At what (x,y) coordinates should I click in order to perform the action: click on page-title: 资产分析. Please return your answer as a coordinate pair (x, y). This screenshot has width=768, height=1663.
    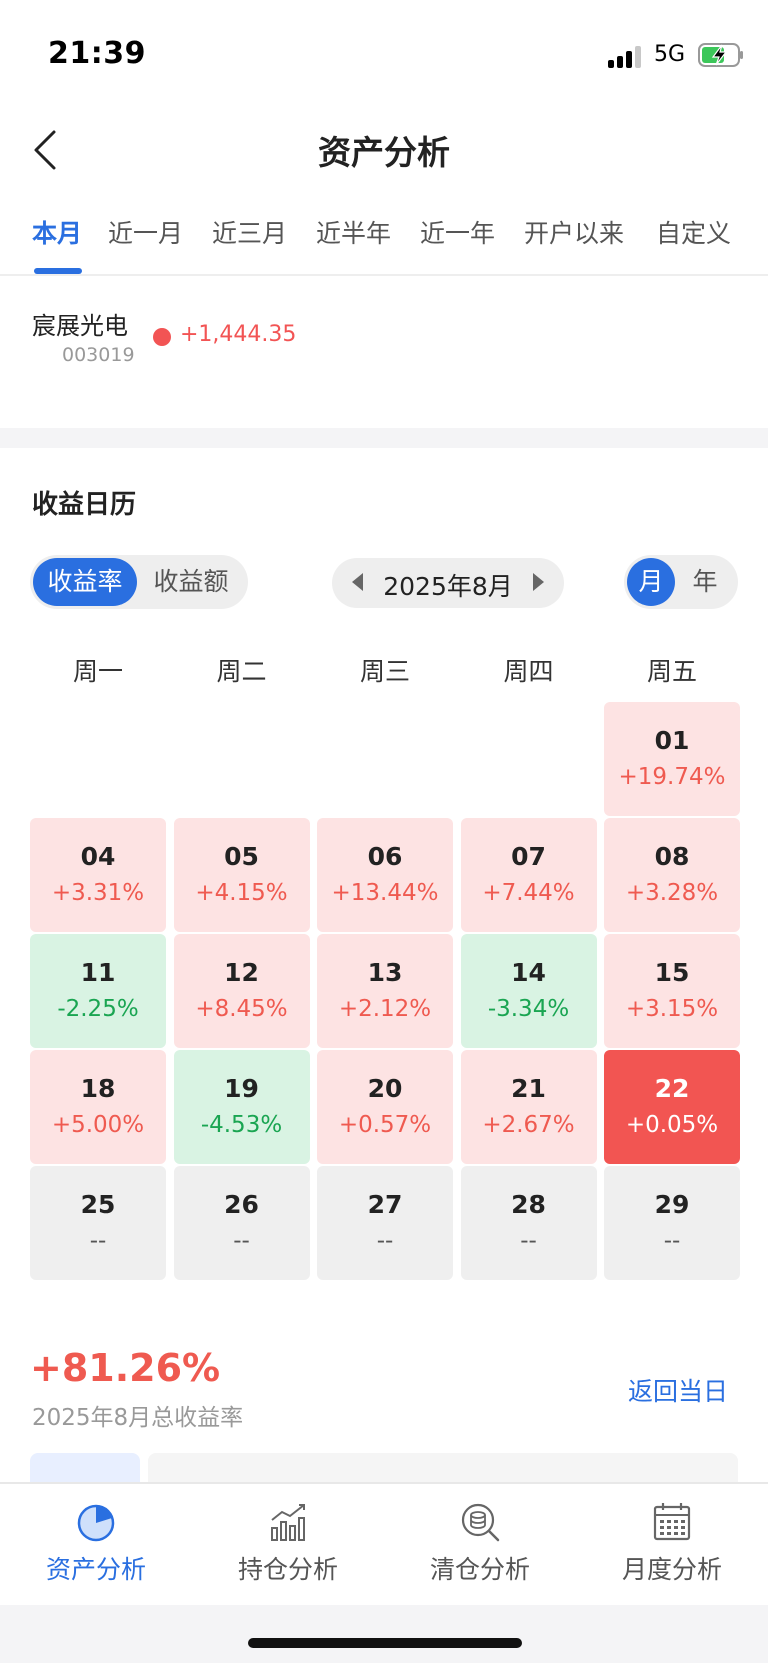
    Looking at the image, I should click on (384, 152).